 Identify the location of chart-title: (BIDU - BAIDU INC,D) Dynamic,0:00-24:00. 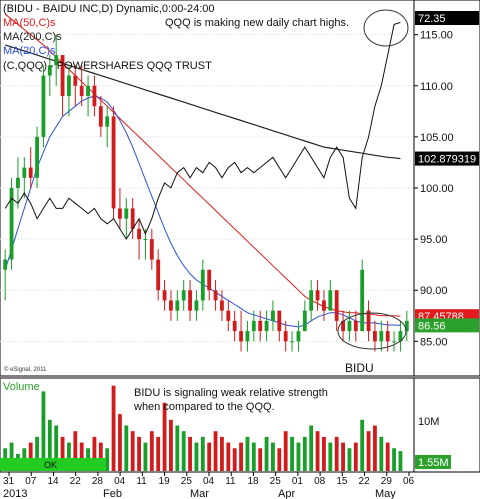
(109, 9).